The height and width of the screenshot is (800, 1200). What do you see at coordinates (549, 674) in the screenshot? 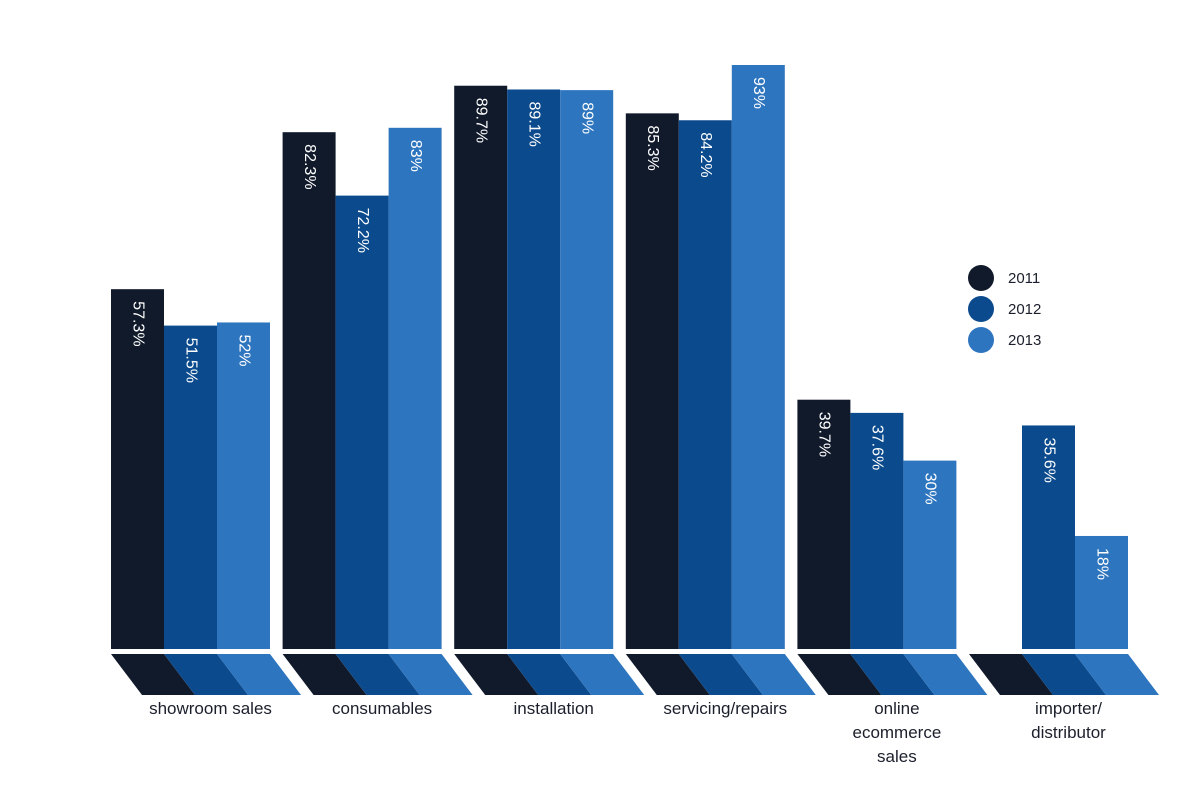
I see `floor-2-2012` at bounding box center [549, 674].